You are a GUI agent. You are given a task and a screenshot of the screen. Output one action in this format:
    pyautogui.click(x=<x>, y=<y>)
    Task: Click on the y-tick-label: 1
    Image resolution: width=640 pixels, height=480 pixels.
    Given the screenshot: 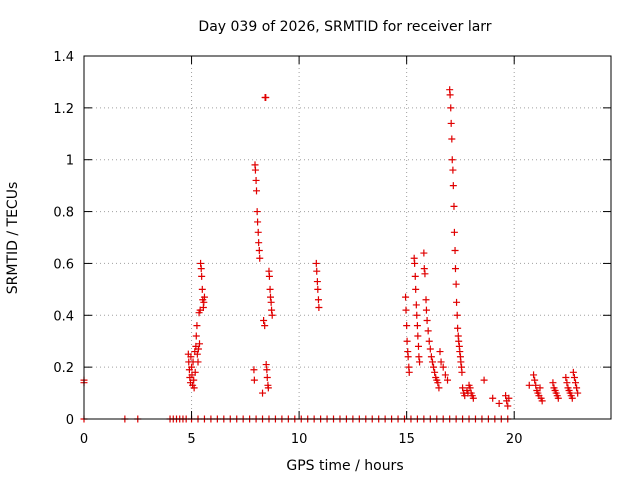 What is the action you would take?
    pyautogui.click(x=70, y=161)
    